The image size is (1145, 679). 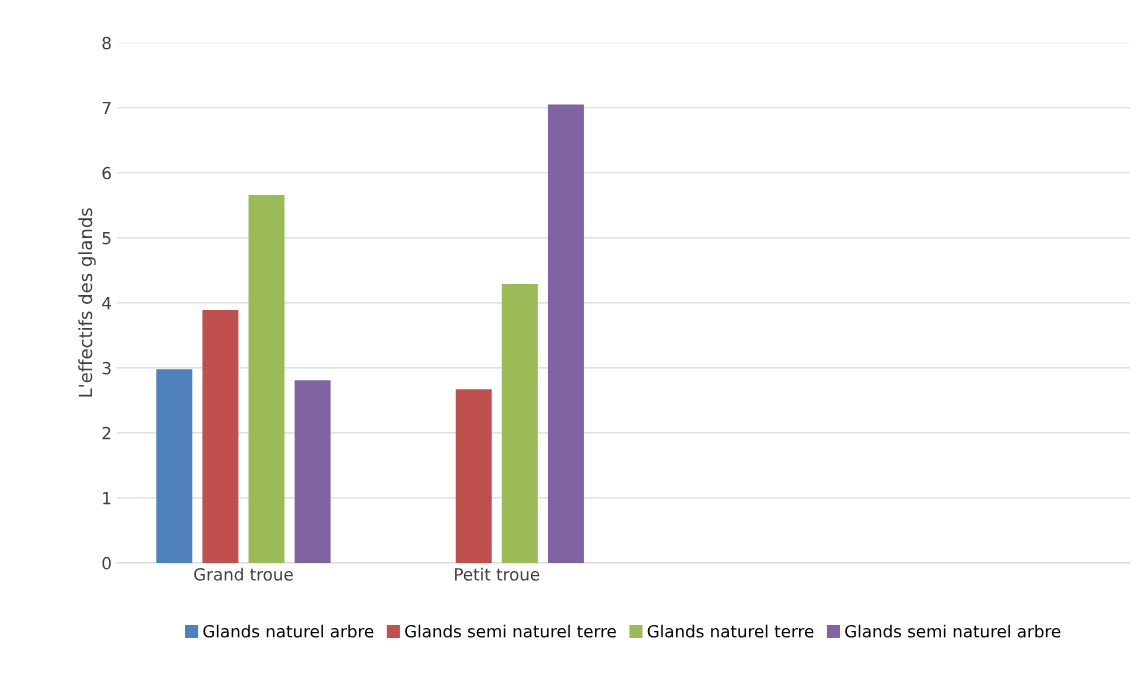 What do you see at coordinates (497, 574) in the screenshot?
I see `x-tick-label: Petit troue` at bounding box center [497, 574].